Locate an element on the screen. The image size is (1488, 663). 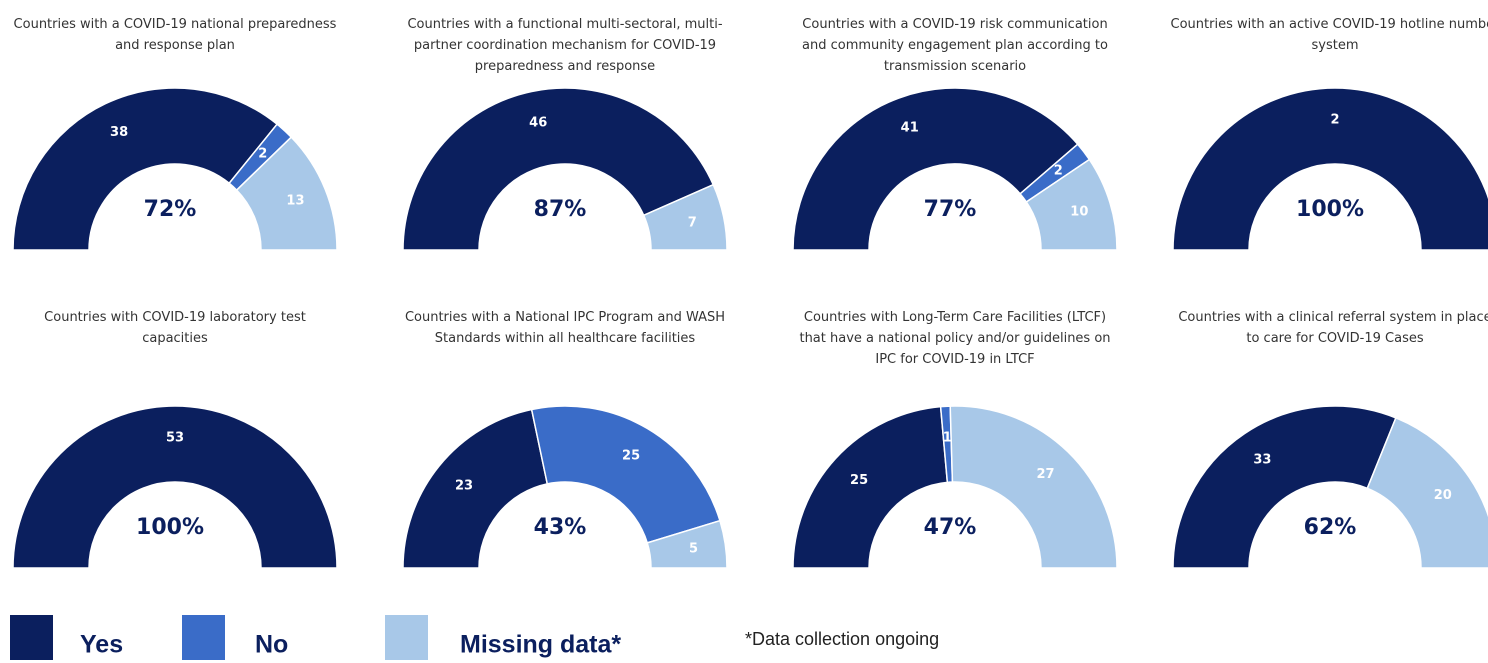
segment-label: 1 is located at coordinates (947, 438).